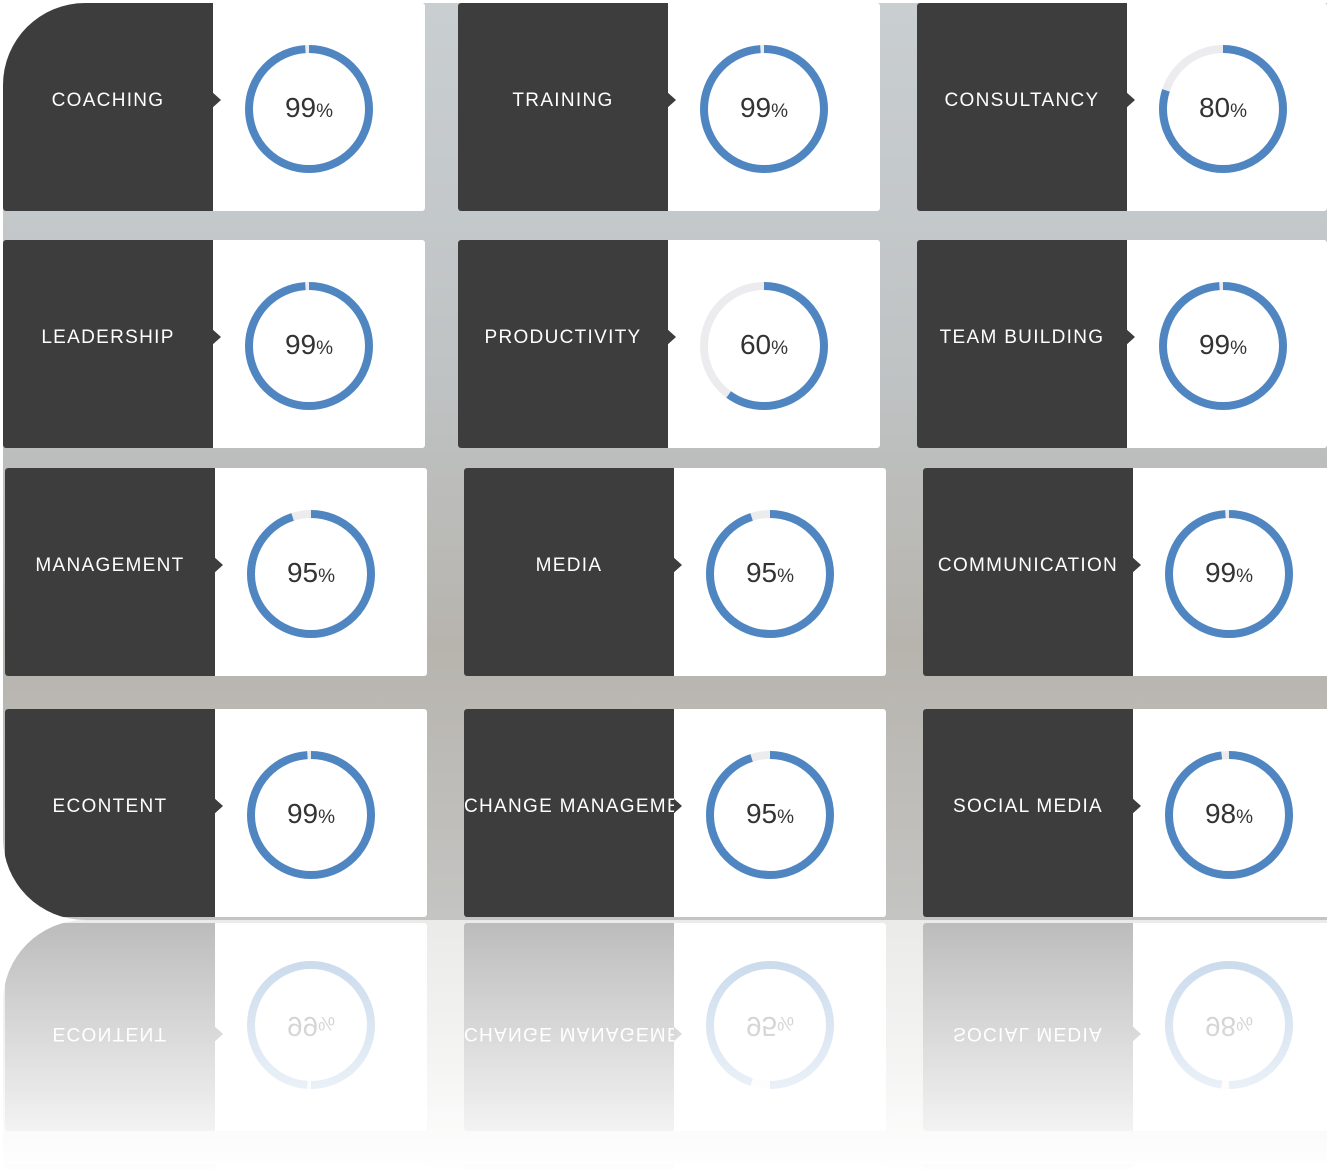 This screenshot has height=1169, width=1327. Describe the element at coordinates (110, 565) in the screenshot. I see `skill-label: MANAGEMENT` at that location.